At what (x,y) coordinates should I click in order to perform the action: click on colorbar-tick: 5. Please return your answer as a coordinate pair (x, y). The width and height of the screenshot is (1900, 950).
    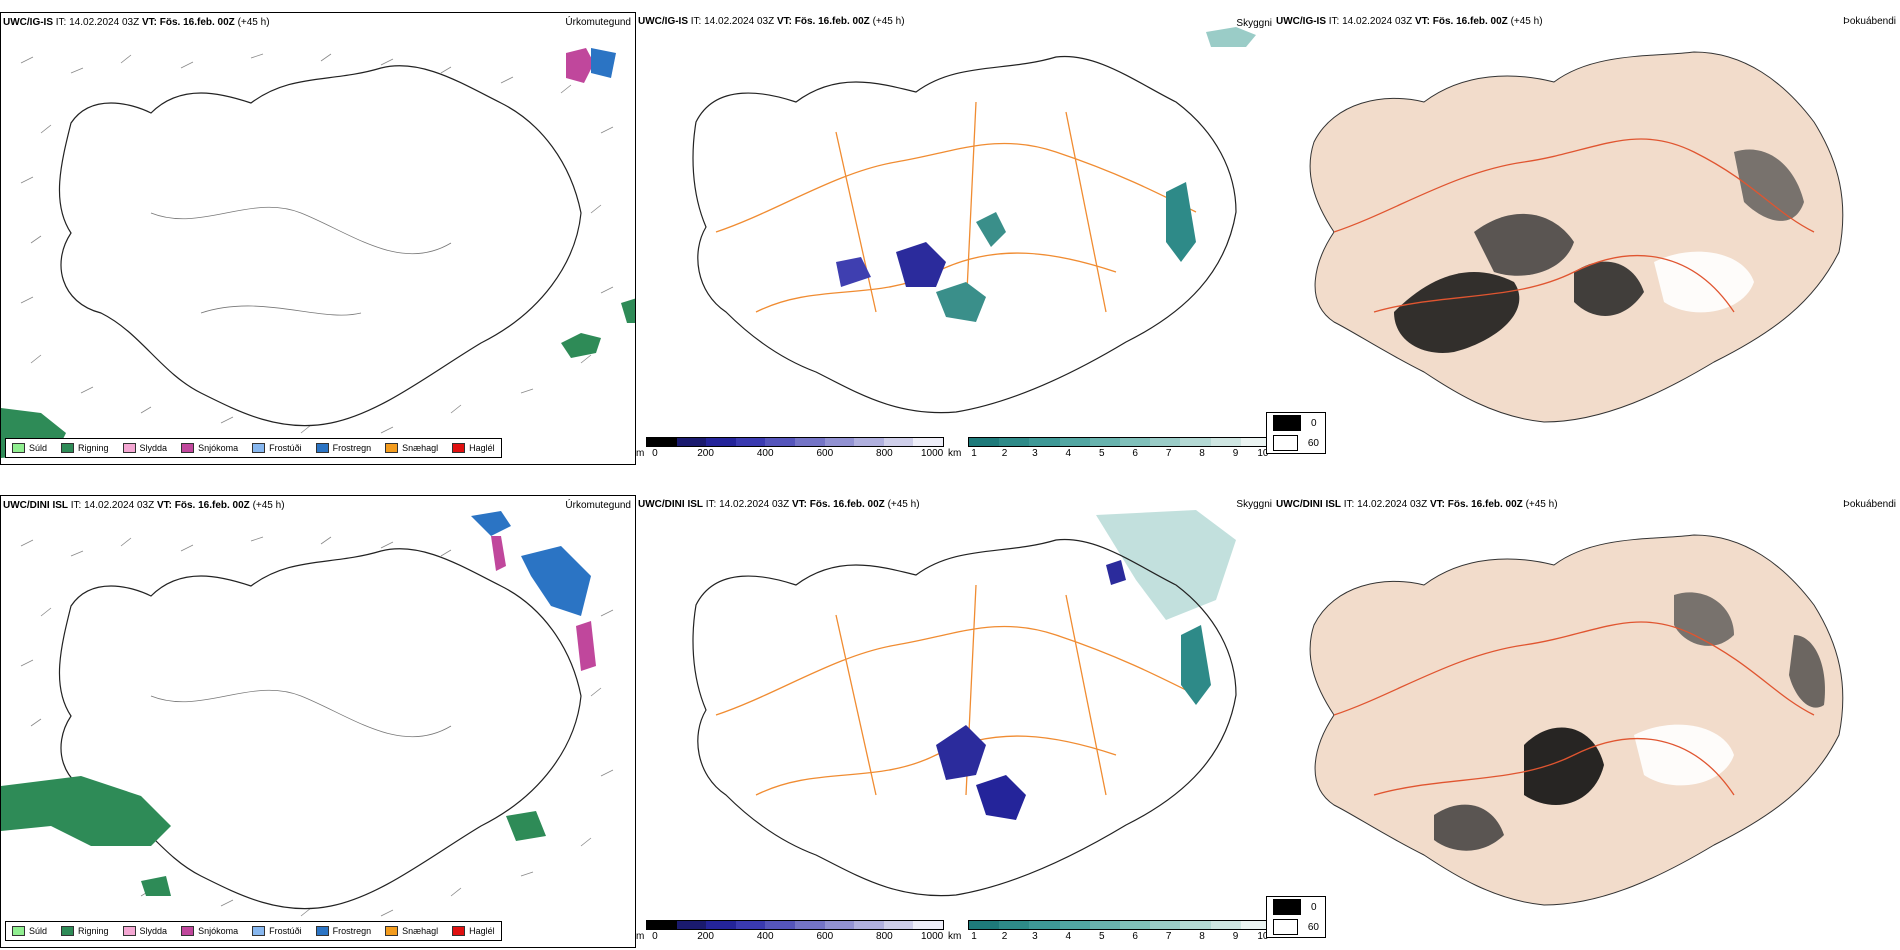
    Looking at the image, I should click on (1101, 453).